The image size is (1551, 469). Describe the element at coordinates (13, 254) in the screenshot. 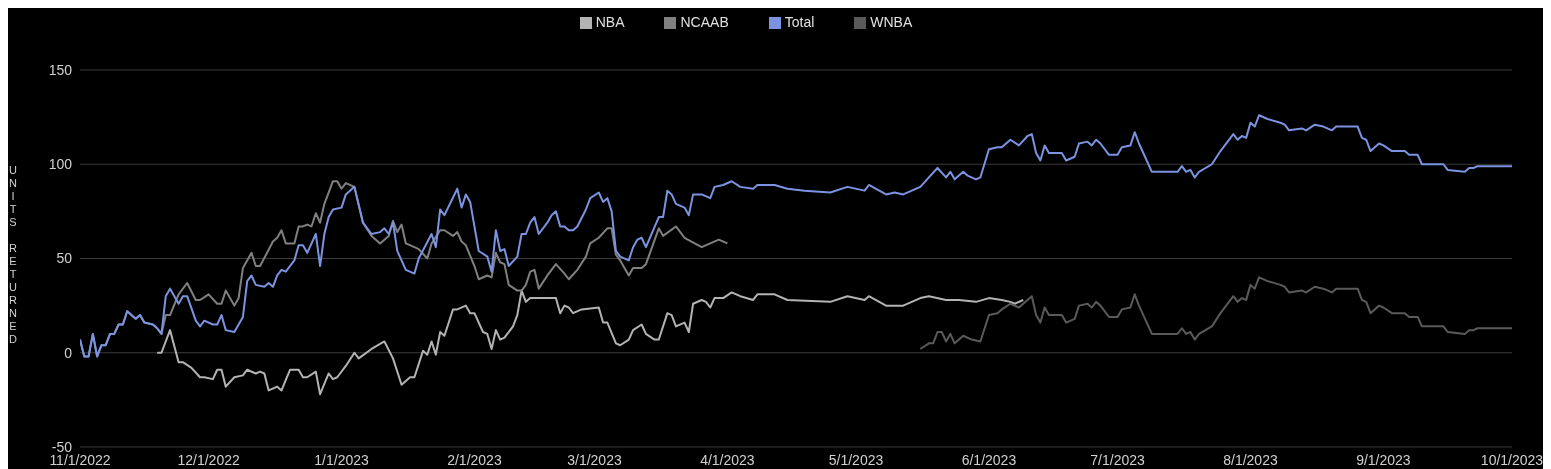

I see `text: UNITS RETURNED` at that location.